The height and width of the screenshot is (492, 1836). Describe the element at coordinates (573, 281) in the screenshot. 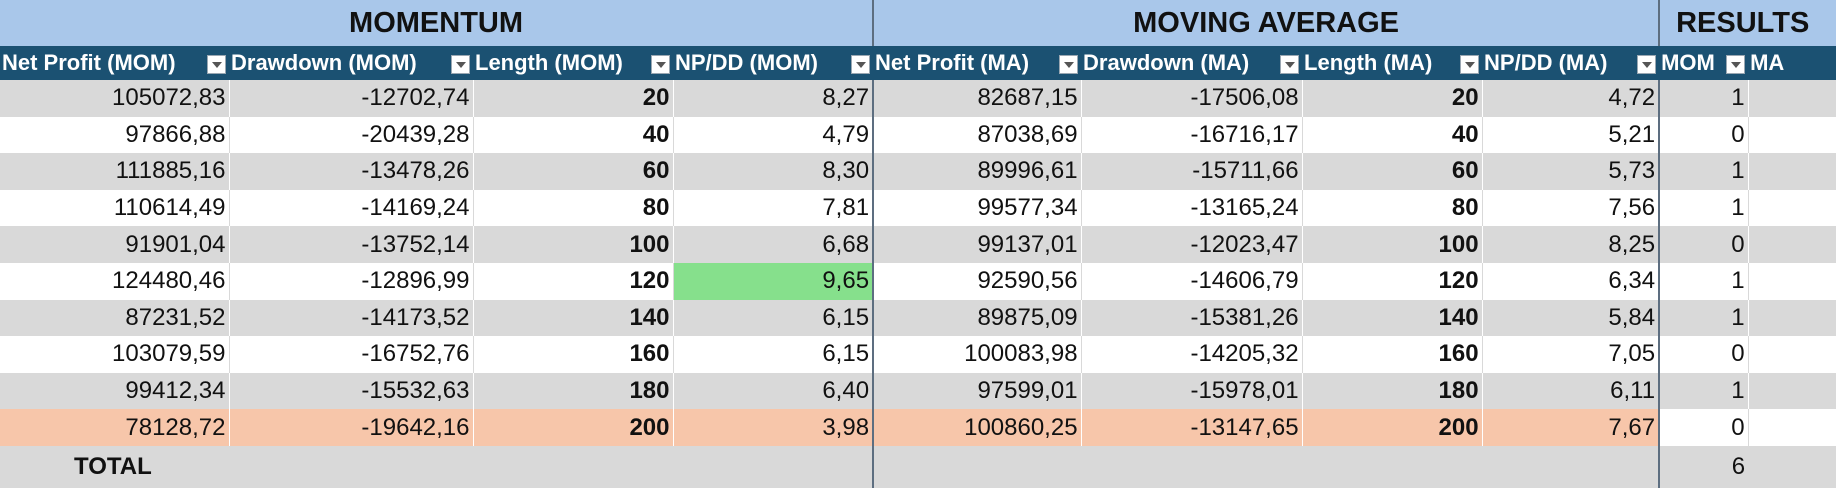

I see `cell-length-mom: 120` at that location.